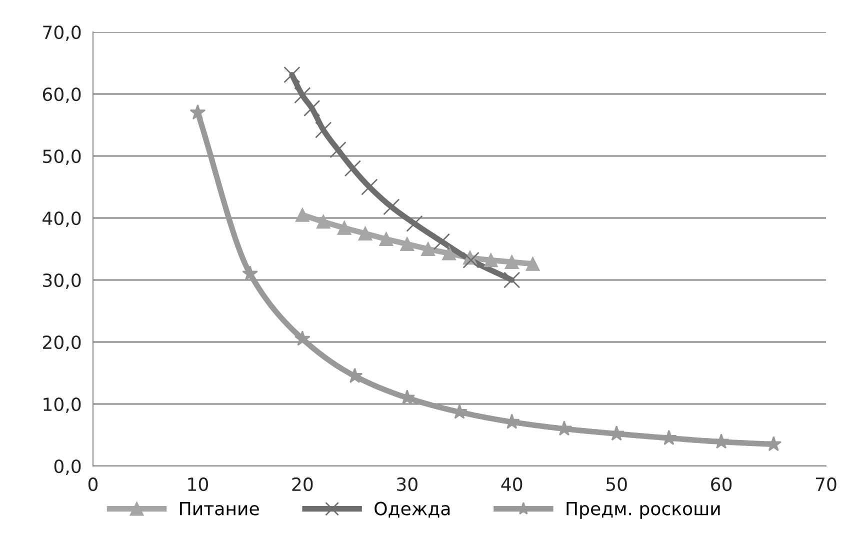 This screenshot has height=542, width=847. What do you see at coordinates (62, 281) in the screenshot?
I see `y-tick-label: 30,0` at bounding box center [62, 281].